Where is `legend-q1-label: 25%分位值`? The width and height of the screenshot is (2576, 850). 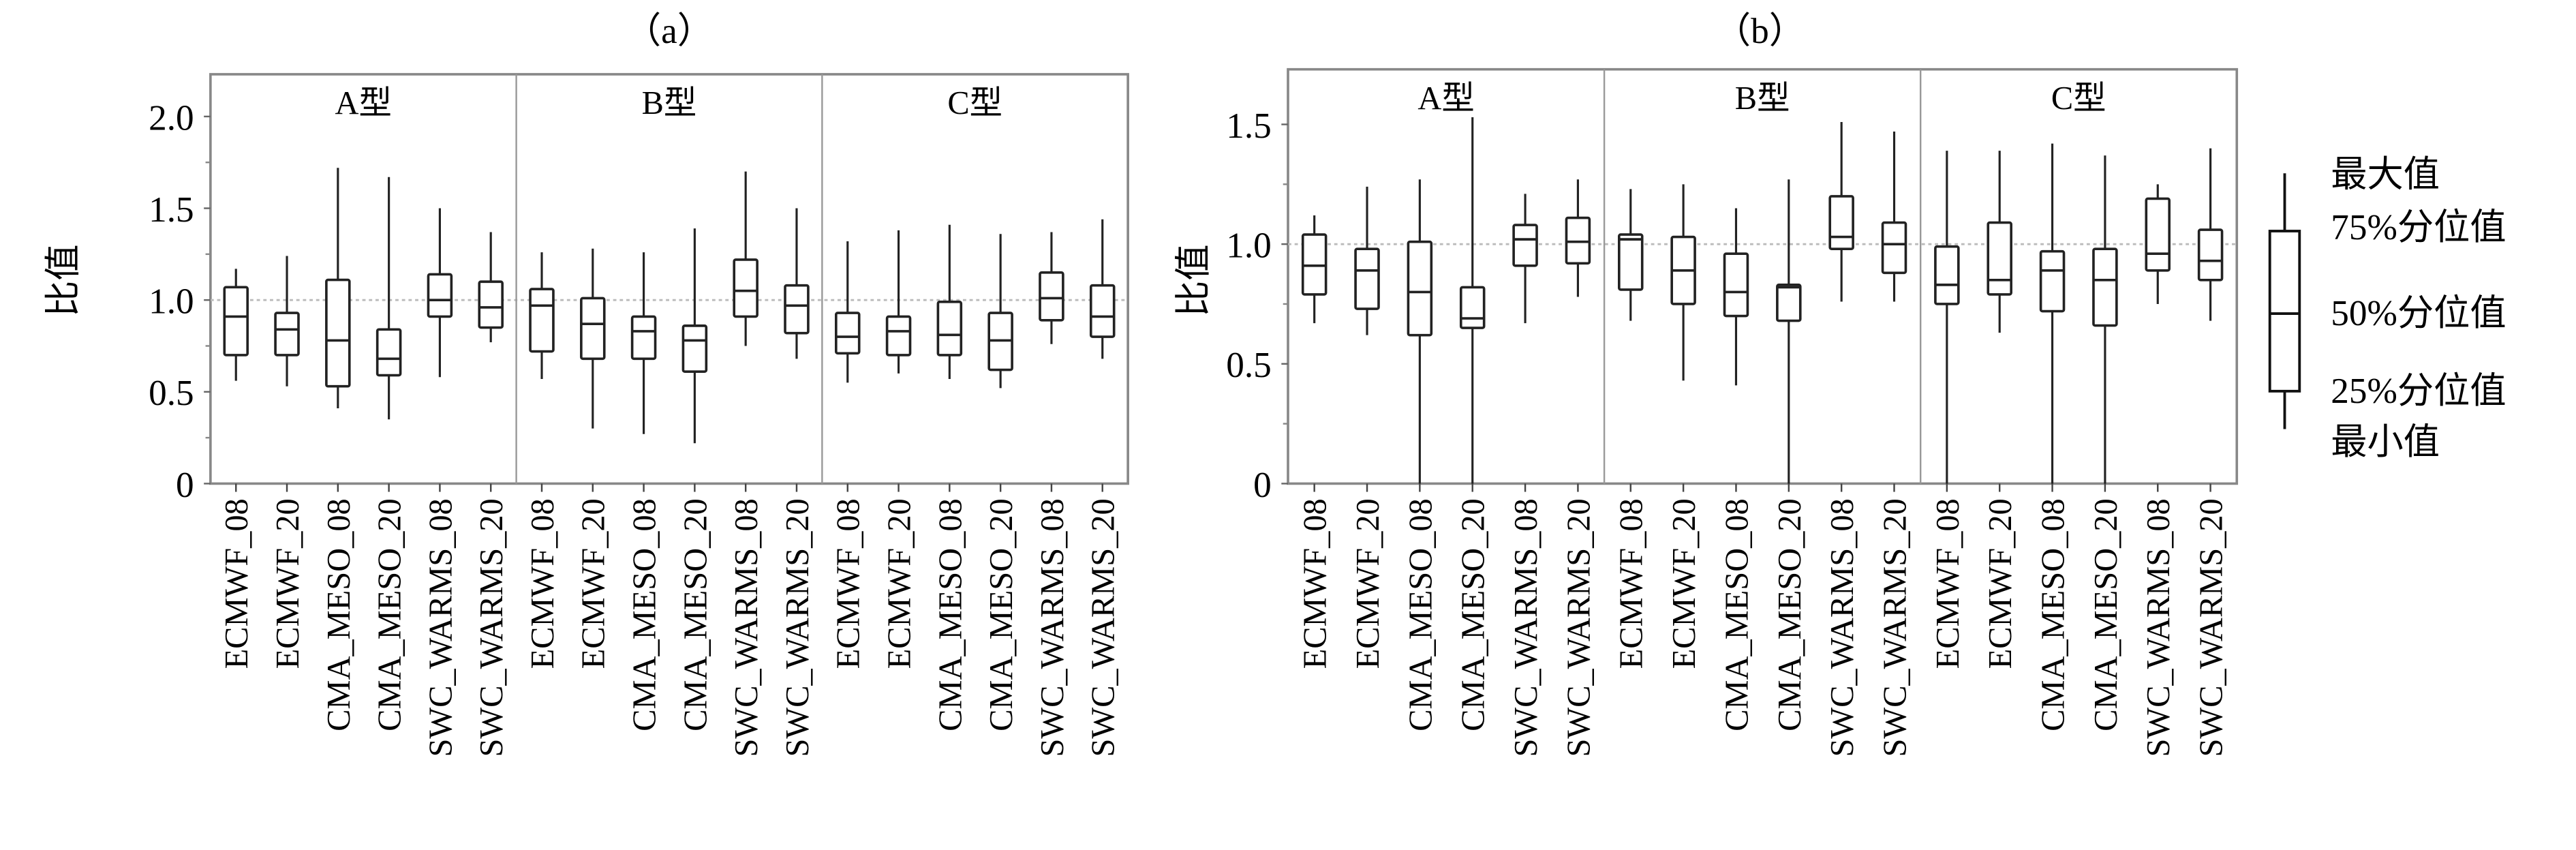
legend-q1-label: 25%分位值 is located at coordinates (2418, 391).